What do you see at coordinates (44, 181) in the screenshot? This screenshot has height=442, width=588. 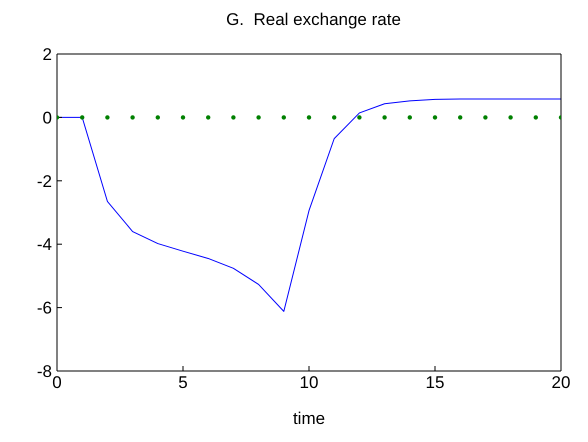 I see `y-tick-label: -2` at bounding box center [44, 181].